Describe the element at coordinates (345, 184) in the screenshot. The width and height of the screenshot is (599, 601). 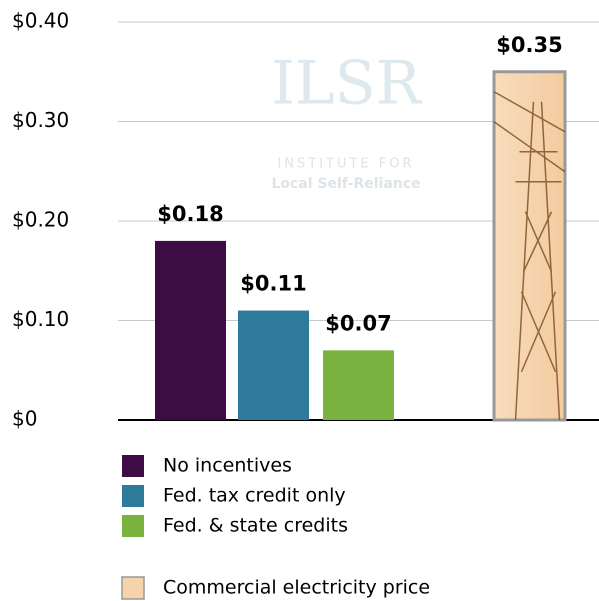
I see `watermark-line: Local Self-Reliance` at that location.